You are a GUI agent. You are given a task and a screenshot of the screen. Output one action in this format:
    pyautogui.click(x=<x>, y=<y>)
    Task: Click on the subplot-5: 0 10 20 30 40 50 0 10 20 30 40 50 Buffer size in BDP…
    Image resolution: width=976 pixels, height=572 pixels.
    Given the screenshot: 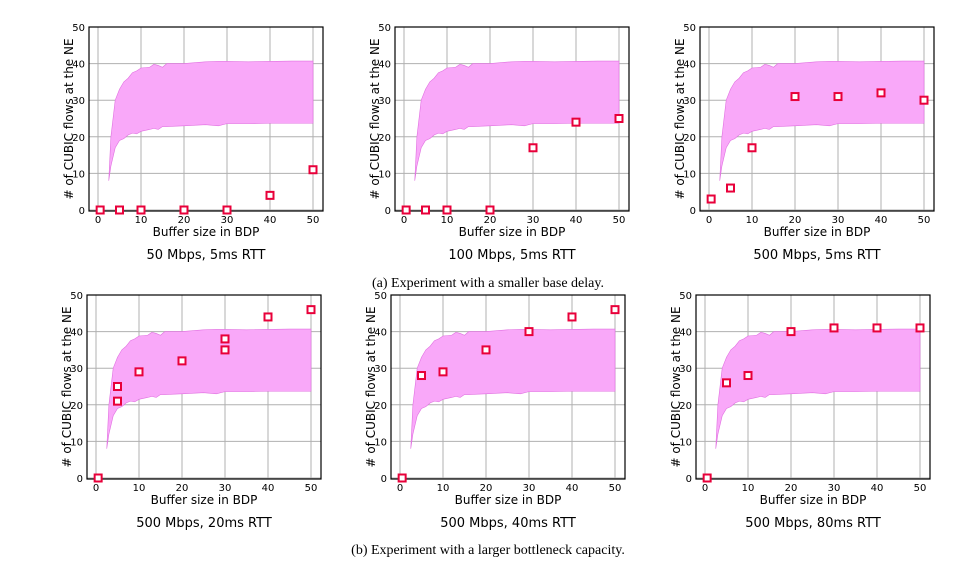 What is the action you would take?
    pyautogui.click(x=495, y=411)
    